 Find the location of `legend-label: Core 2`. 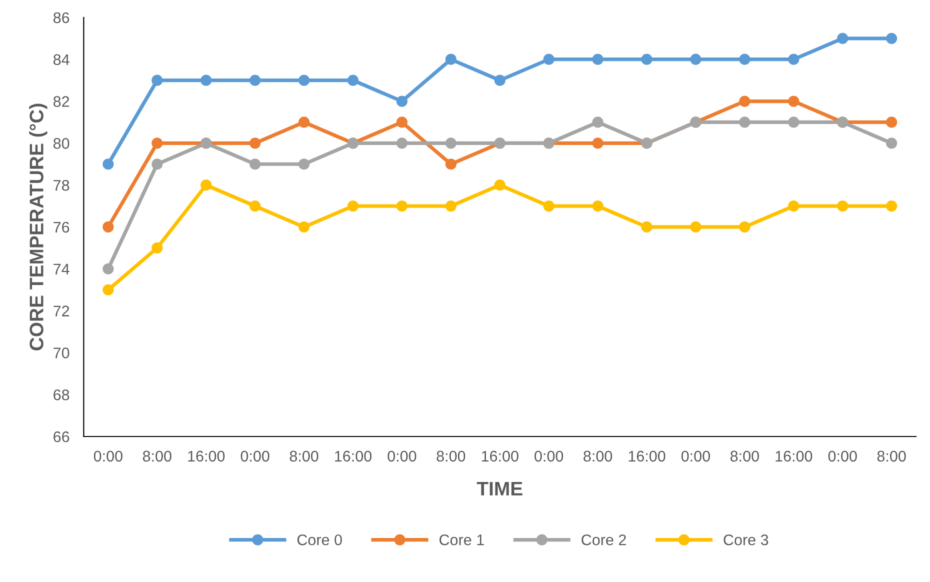

legend-label: Core 2 is located at coordinates (604, 540).